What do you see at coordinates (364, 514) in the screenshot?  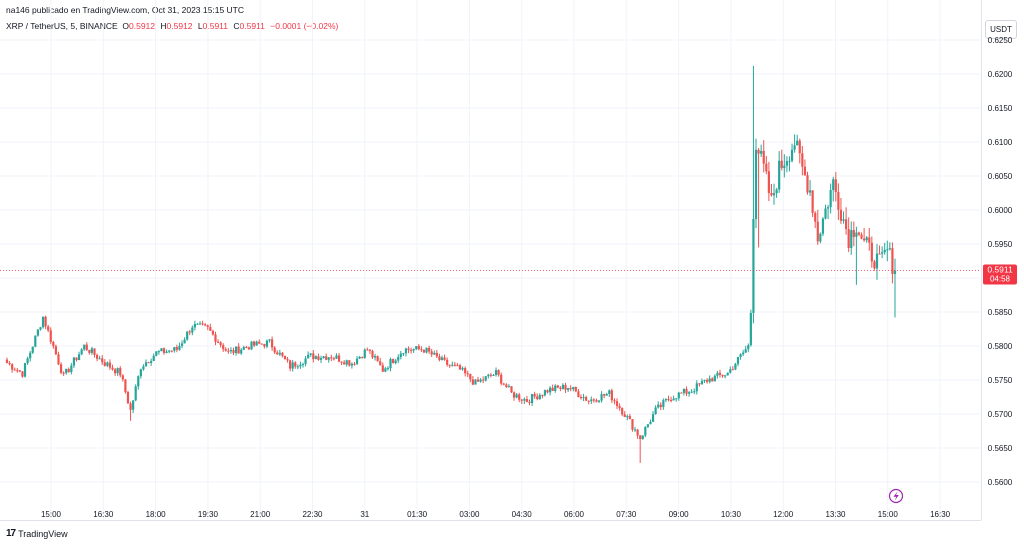 I see `time-tick-label: 31` at bounding box center [364, 514].